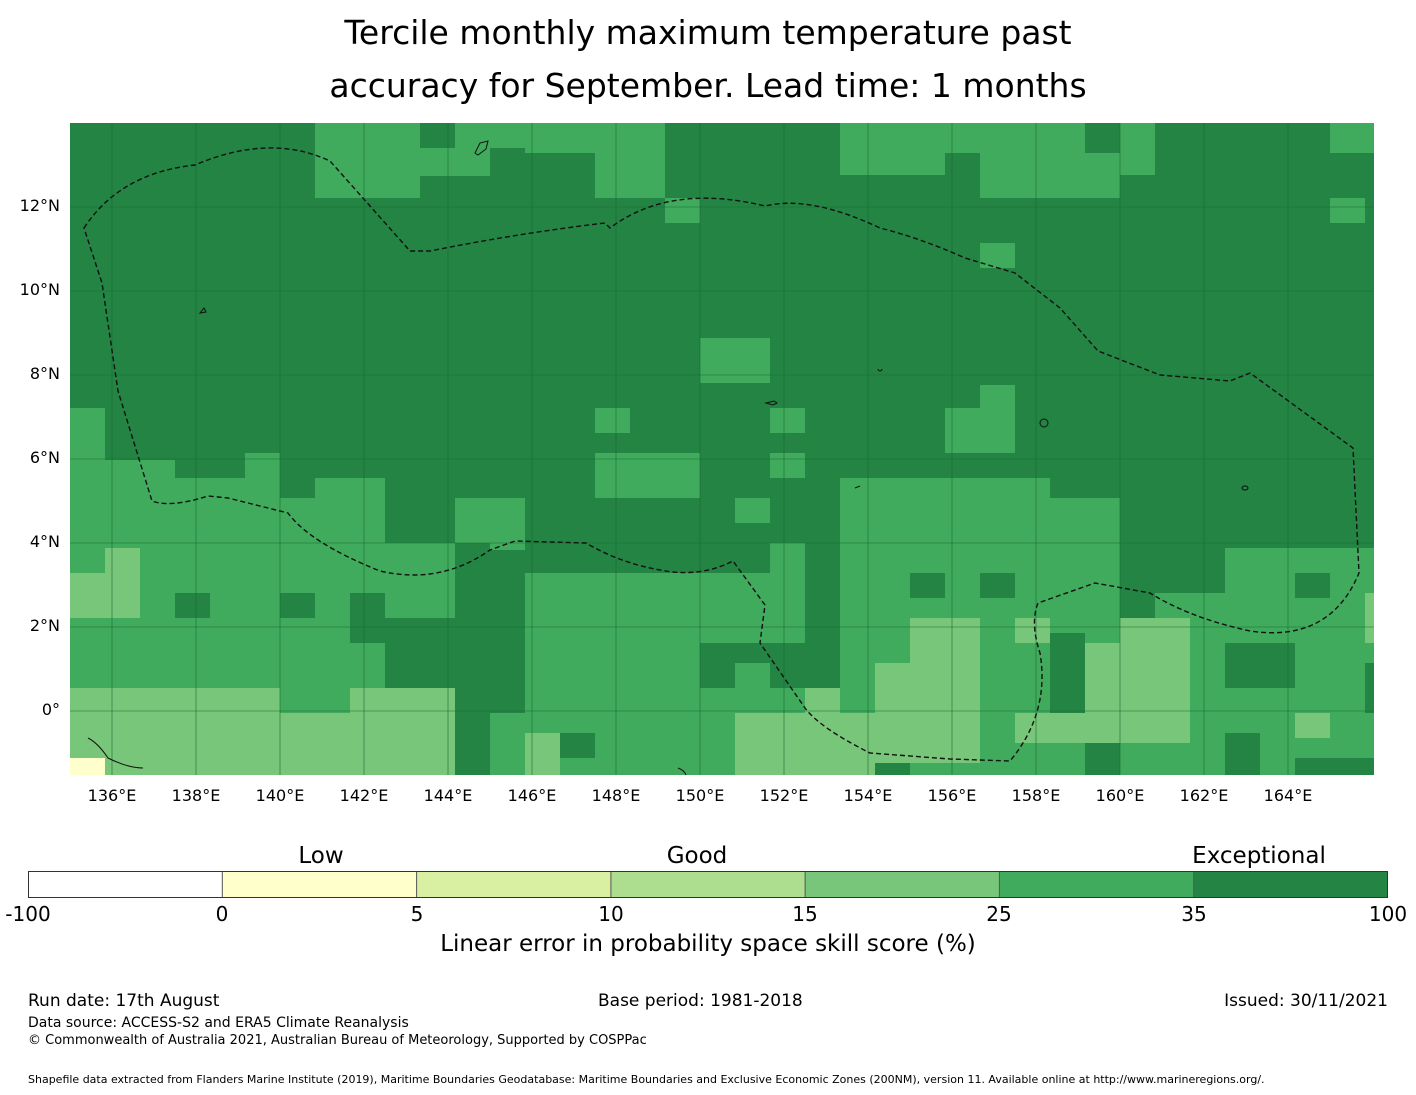  I want to click on x-tick-138E: 138°E, so click(196, 795).